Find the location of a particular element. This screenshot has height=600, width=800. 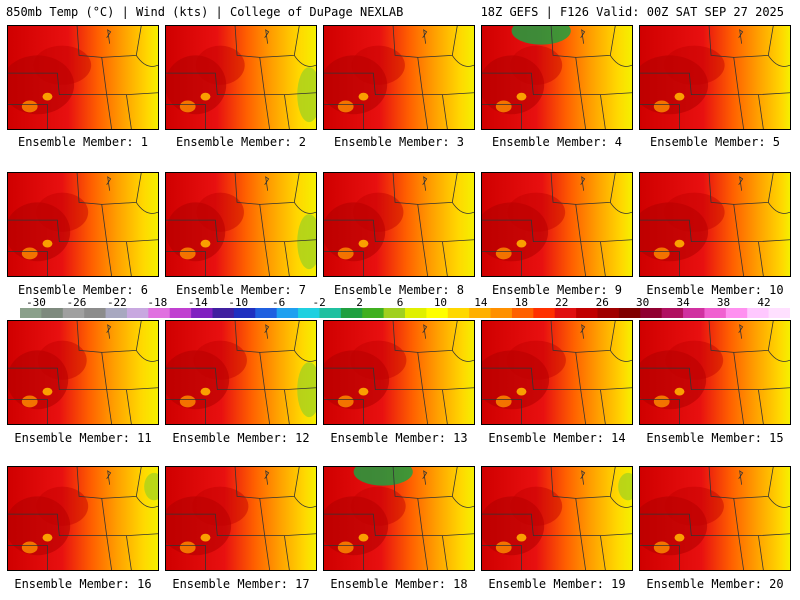

color-legend-tick: -2 is located at coordinates (319, 302).